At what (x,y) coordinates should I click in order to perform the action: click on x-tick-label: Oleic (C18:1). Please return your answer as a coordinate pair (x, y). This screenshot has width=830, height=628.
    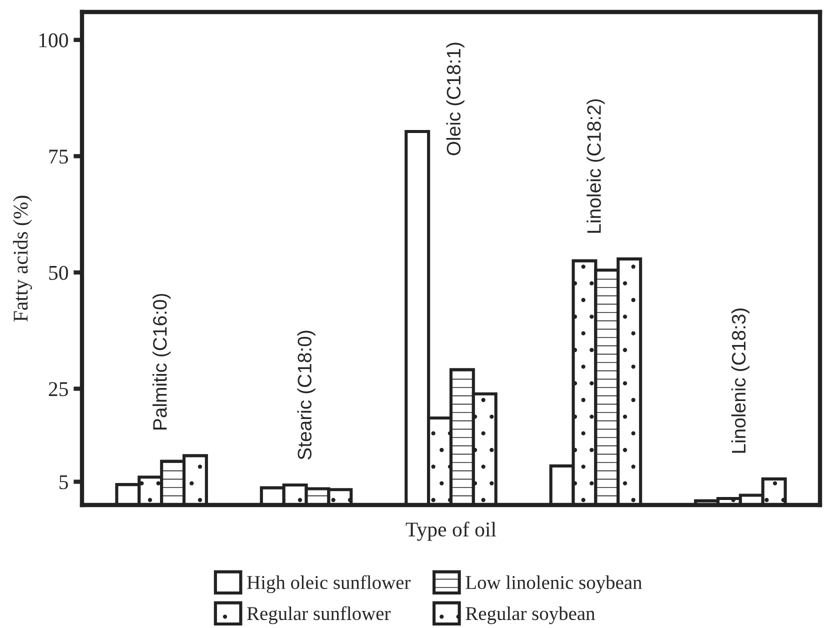
    Looking at the image, I should click on (455, 99).